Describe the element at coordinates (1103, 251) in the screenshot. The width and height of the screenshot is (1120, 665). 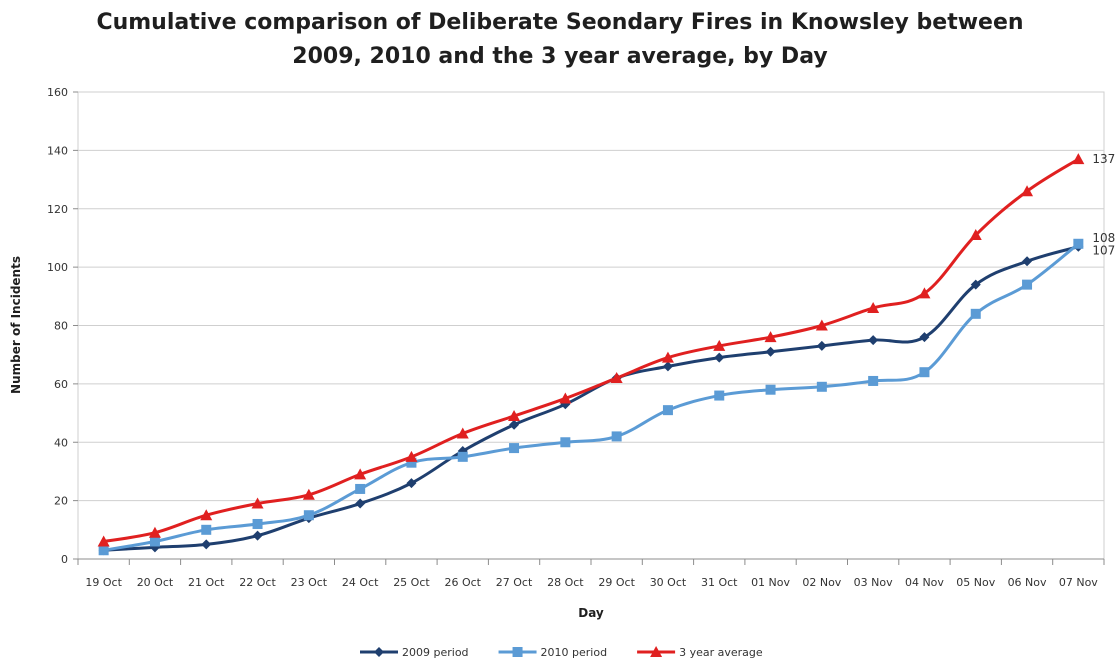
I see `end-value-label: 107` at that location.